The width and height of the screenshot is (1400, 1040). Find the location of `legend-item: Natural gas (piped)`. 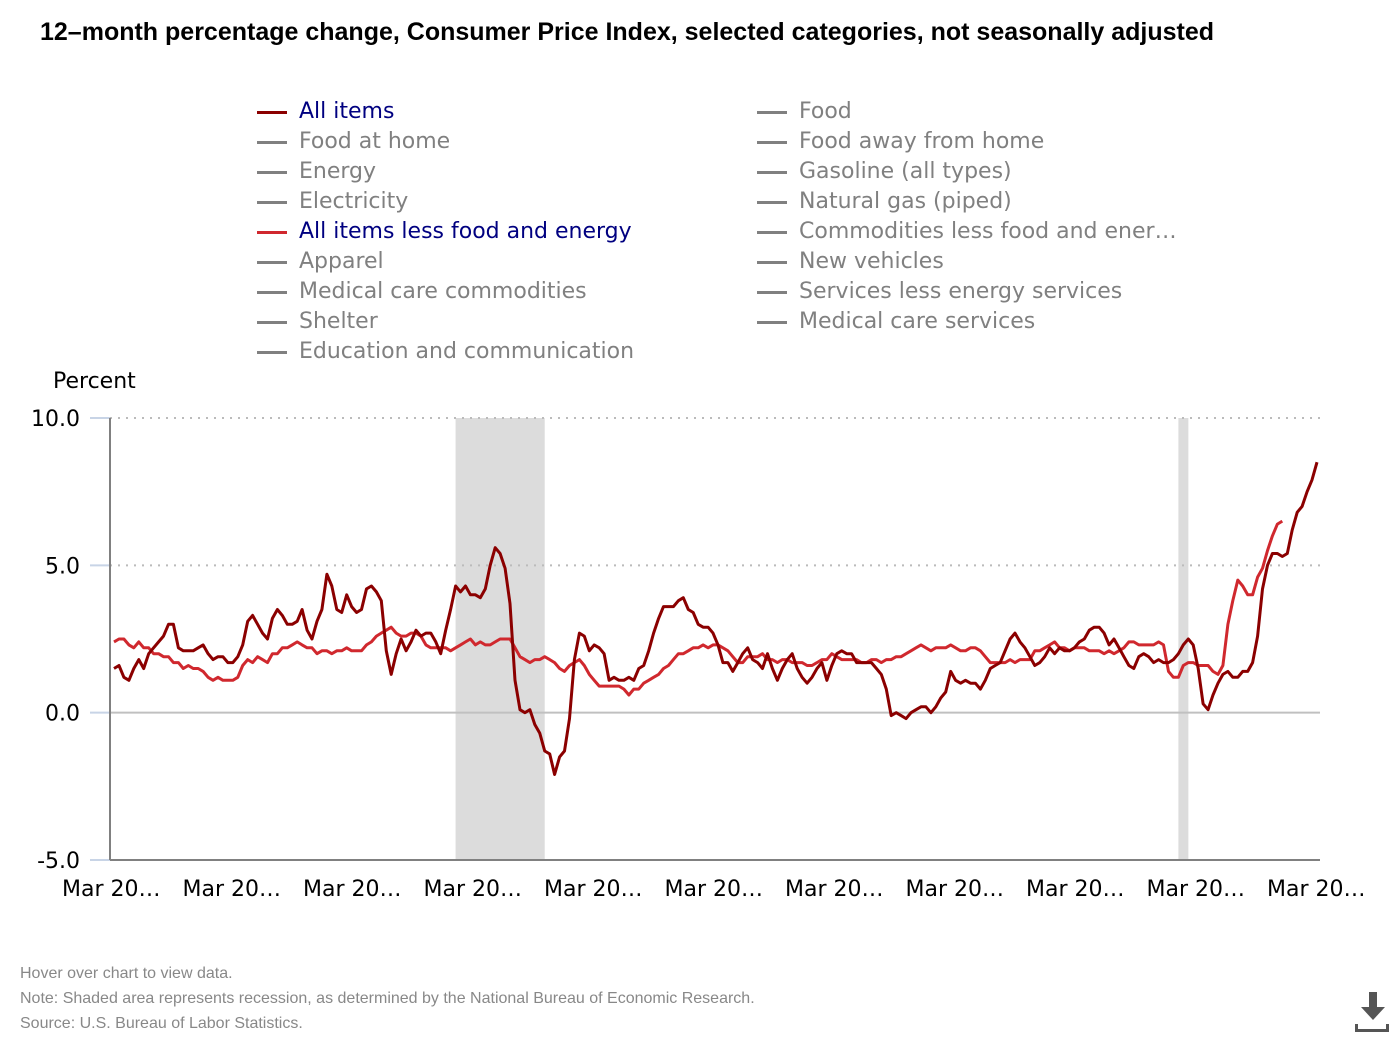

legend-item: Natural gas (piped) is located at coordinates (967, 202).